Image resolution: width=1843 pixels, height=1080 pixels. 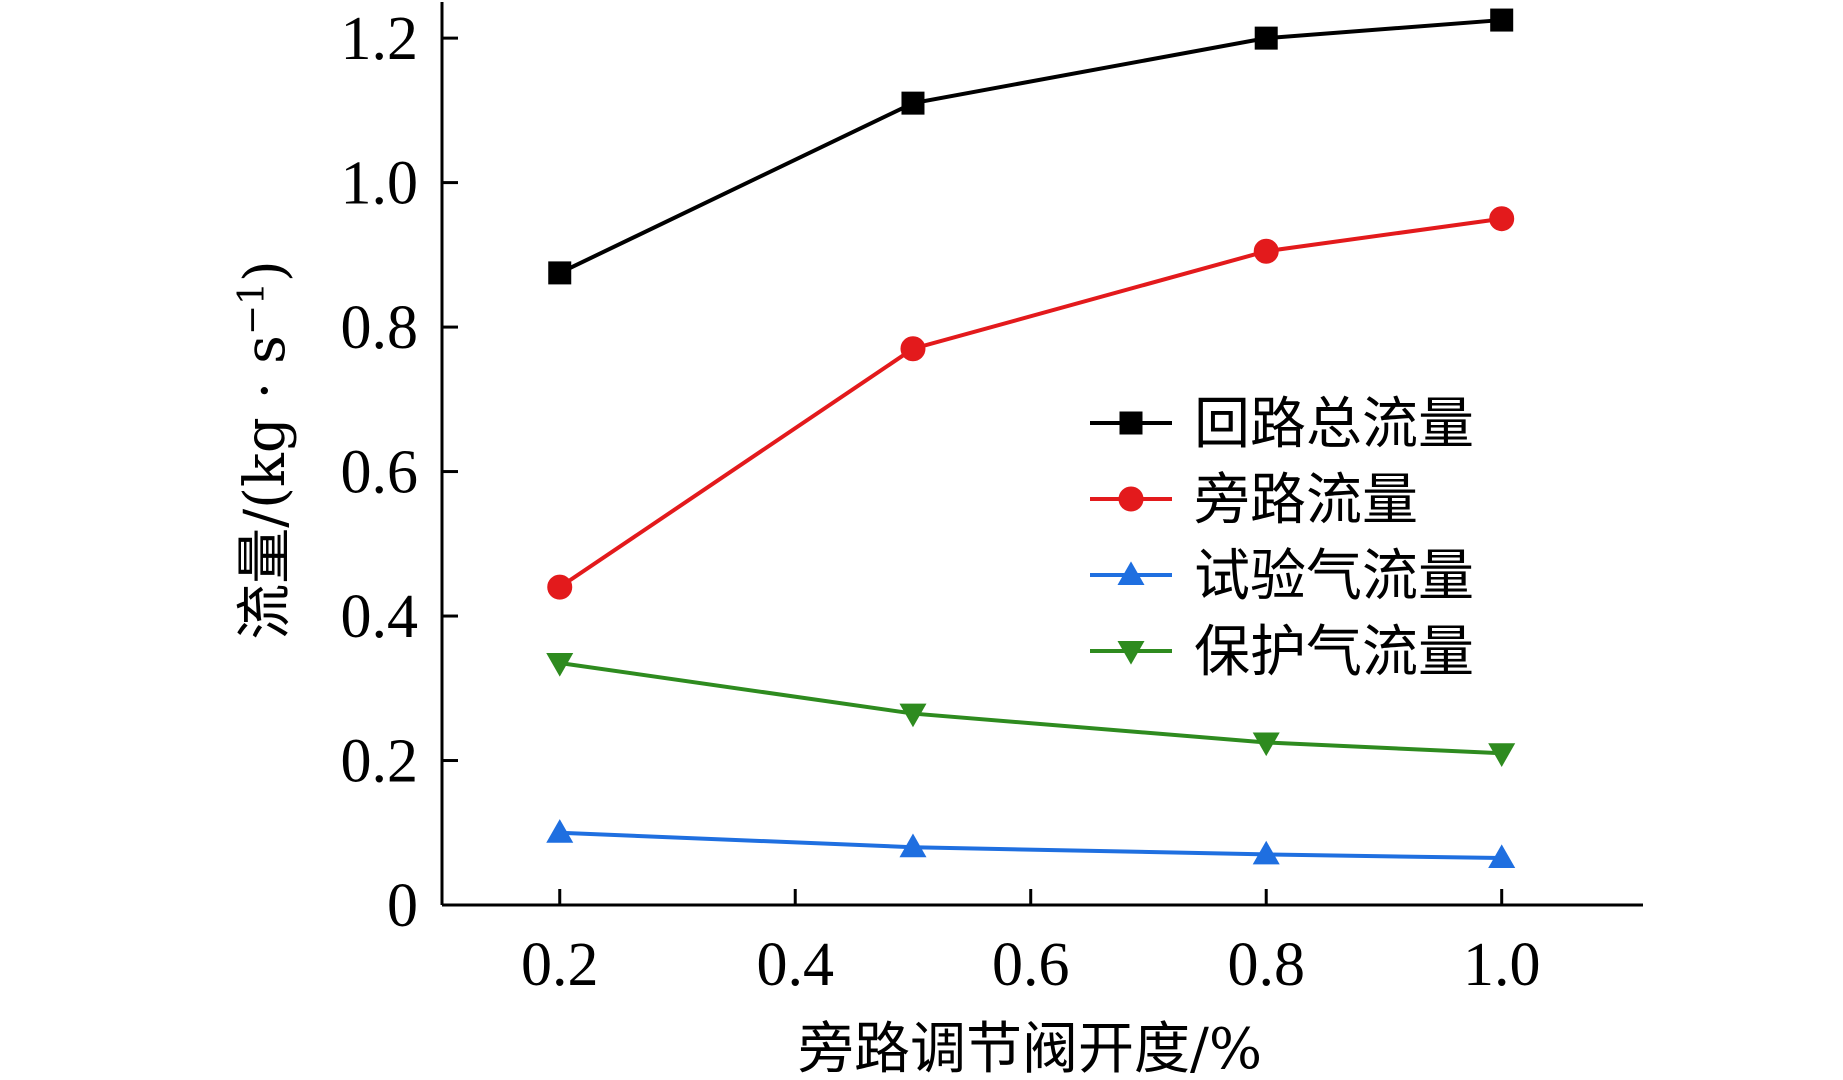 What do you see at coordinates (265, 487) in the screenshot?
I see `y-axis-title-main: 流量/(kg · s` at bounding box center [265, 487].